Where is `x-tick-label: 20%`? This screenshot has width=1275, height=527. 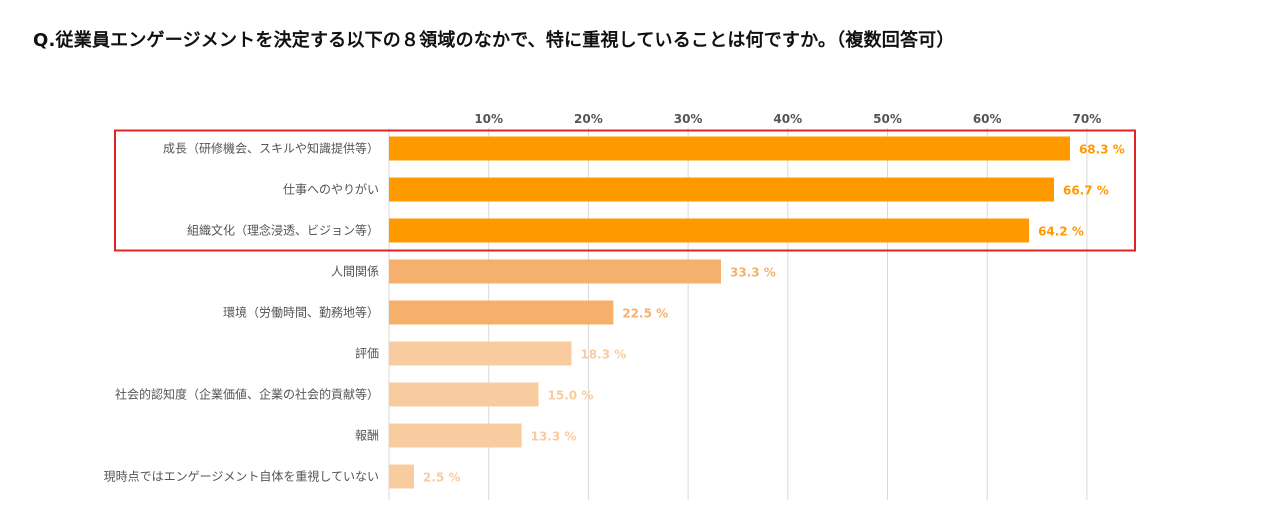 x-tick-label: 20% is located at coordinates (588, 119).